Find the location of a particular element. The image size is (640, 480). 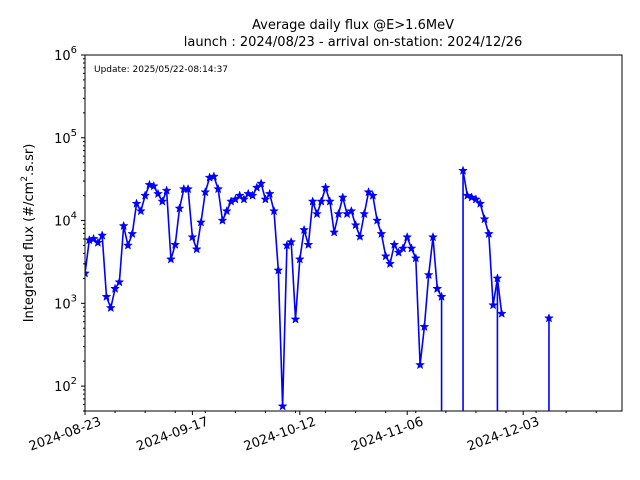

x-tick-label: 2024-08-23 is located at coordinates (65, 435).